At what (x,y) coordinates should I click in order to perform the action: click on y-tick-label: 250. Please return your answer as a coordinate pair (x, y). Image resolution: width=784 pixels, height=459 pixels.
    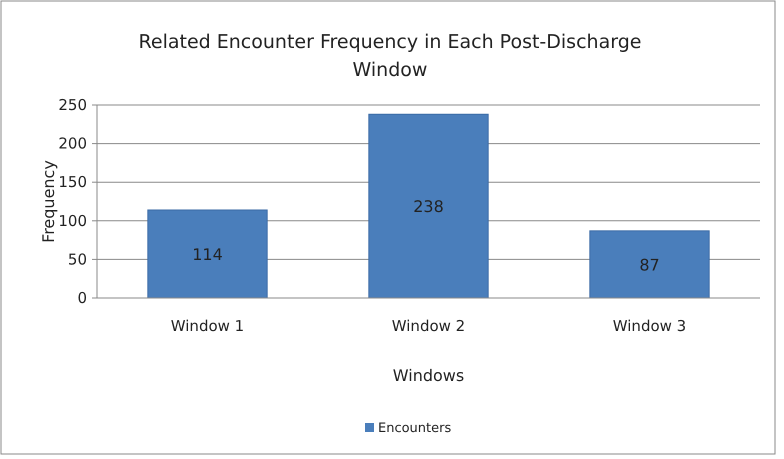
    Looking at the image, I should click on (72, 105).